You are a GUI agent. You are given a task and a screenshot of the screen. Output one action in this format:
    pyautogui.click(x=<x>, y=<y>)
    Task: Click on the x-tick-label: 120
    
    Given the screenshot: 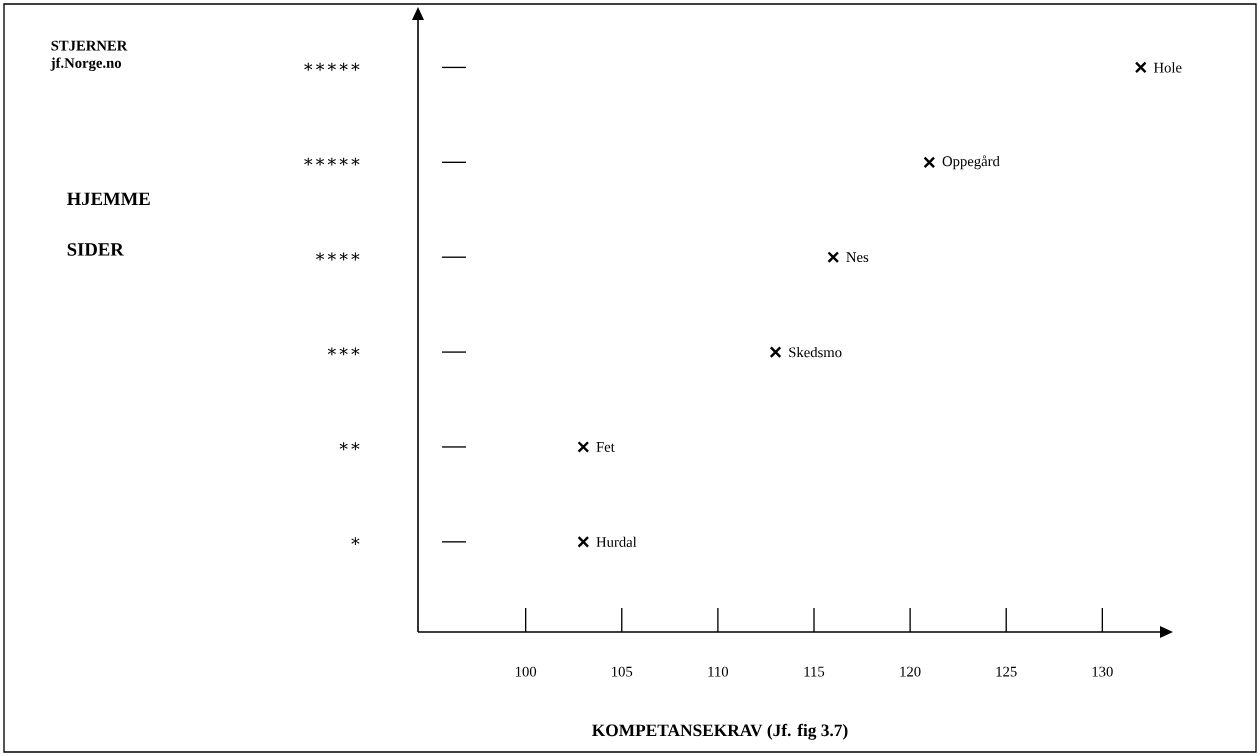 What is the action you would take?
    pyautogui.click(x=910, y=671)
    